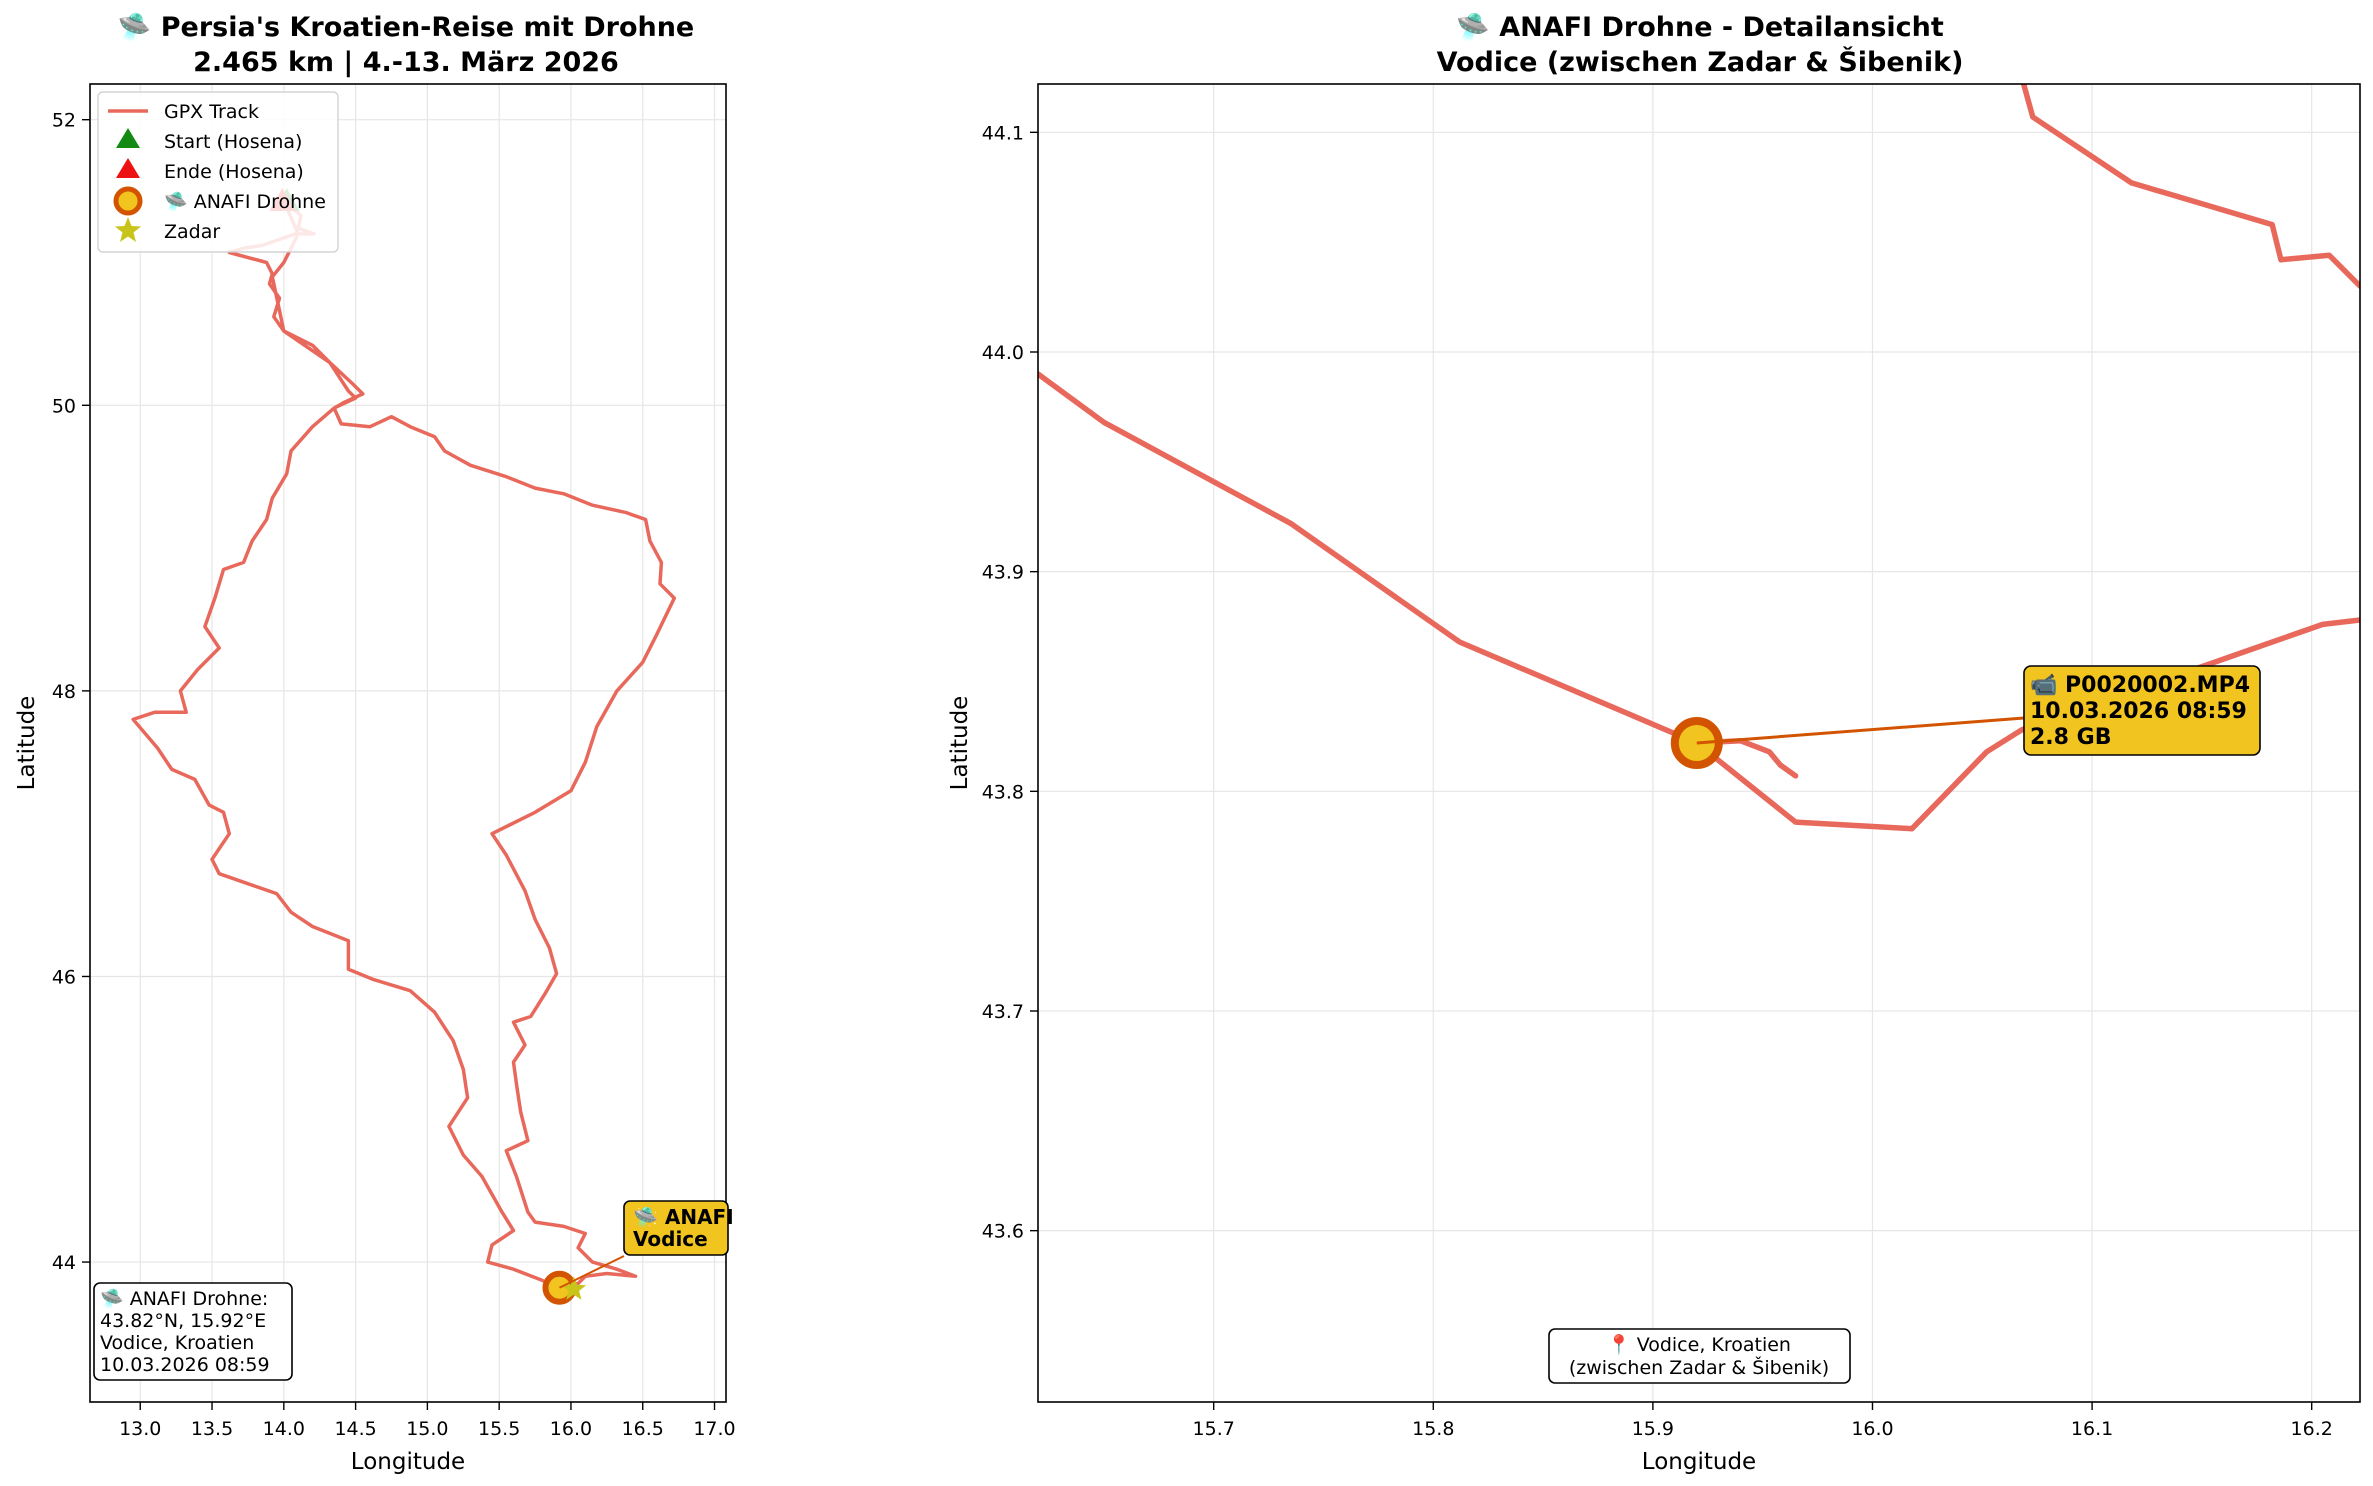  Describe the element at coordinates (1763, 1421) in the screenshot. I see `detail-x-ticks: 15.7 15.8 15.9 16.0 16.1 16.2` at that location.